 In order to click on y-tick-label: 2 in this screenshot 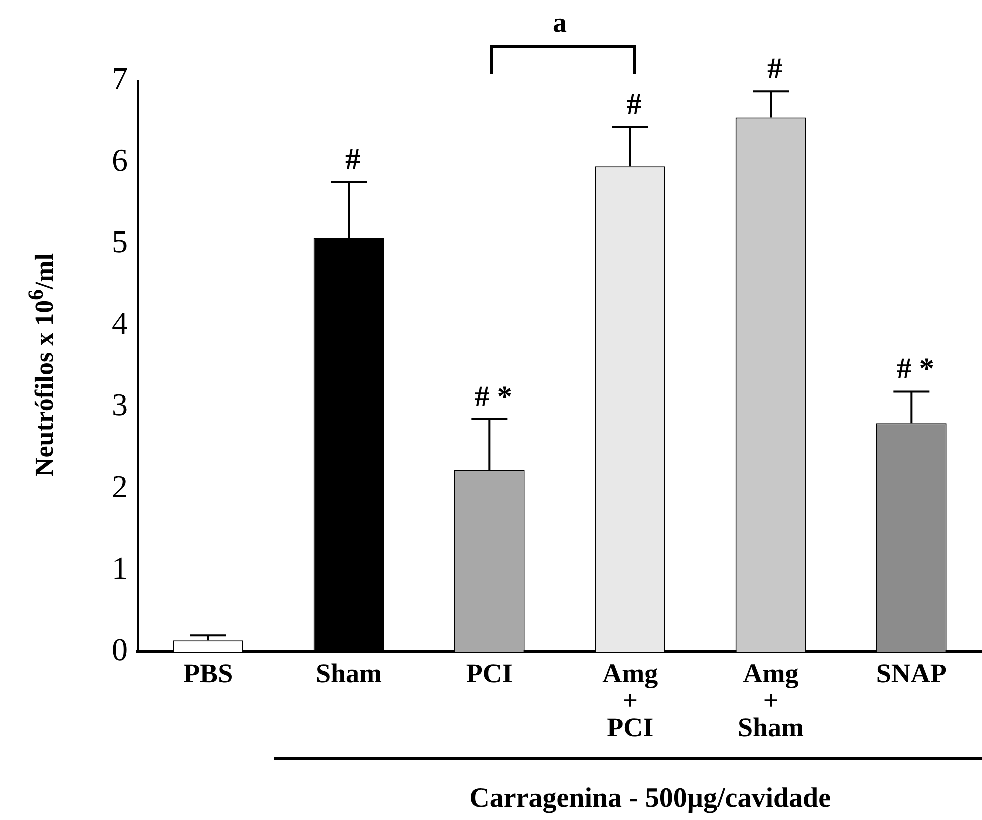, I will do `click(120, 486)`.